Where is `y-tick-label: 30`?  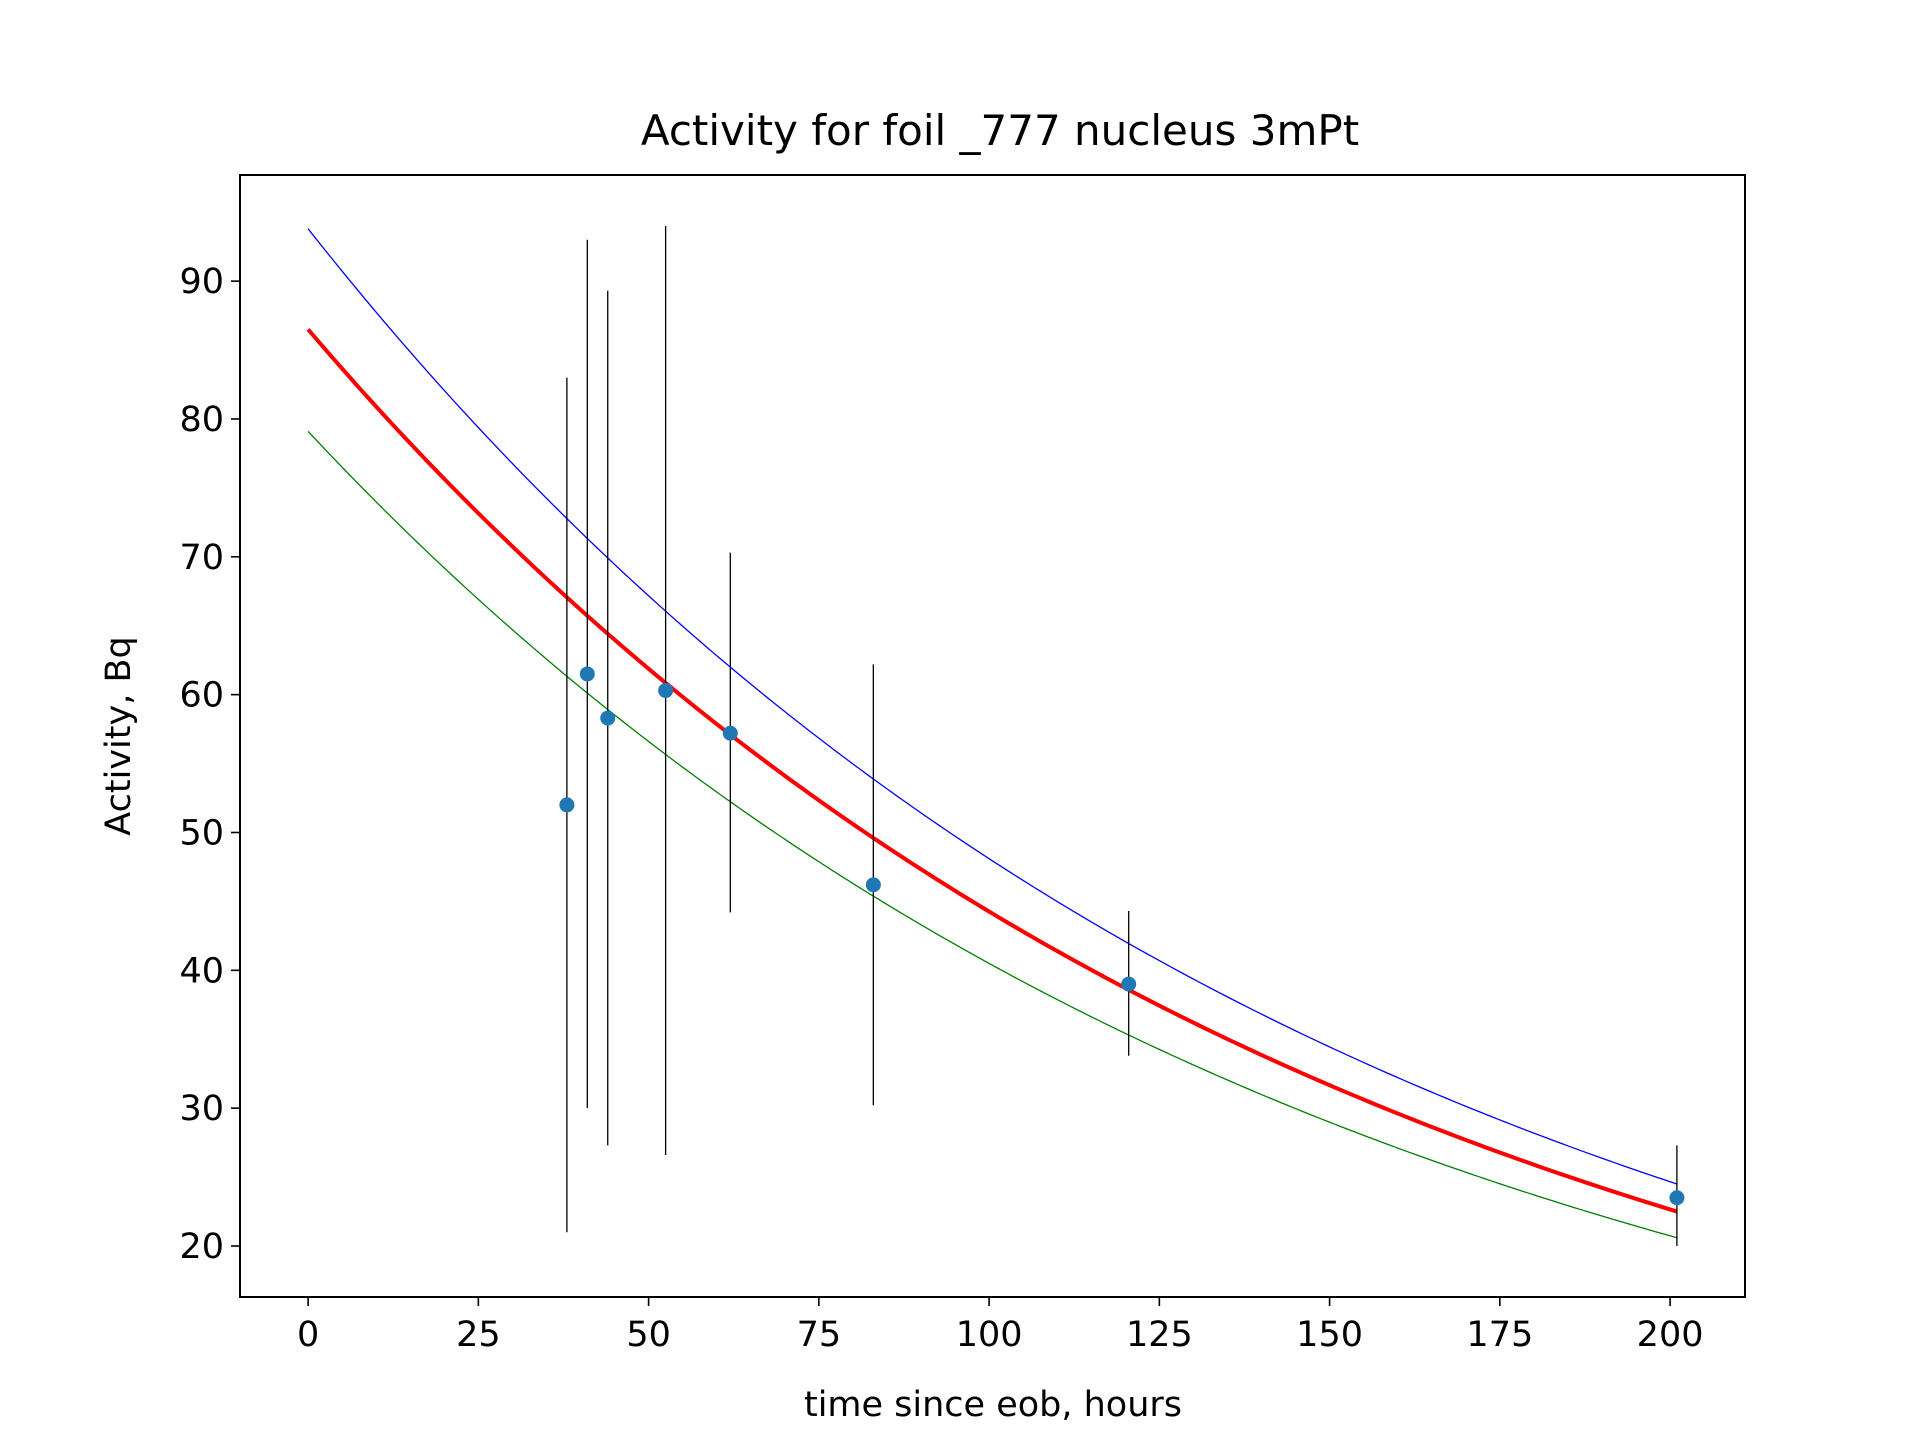
y-tick-label: 30 is located at coordinates (201, 1109).